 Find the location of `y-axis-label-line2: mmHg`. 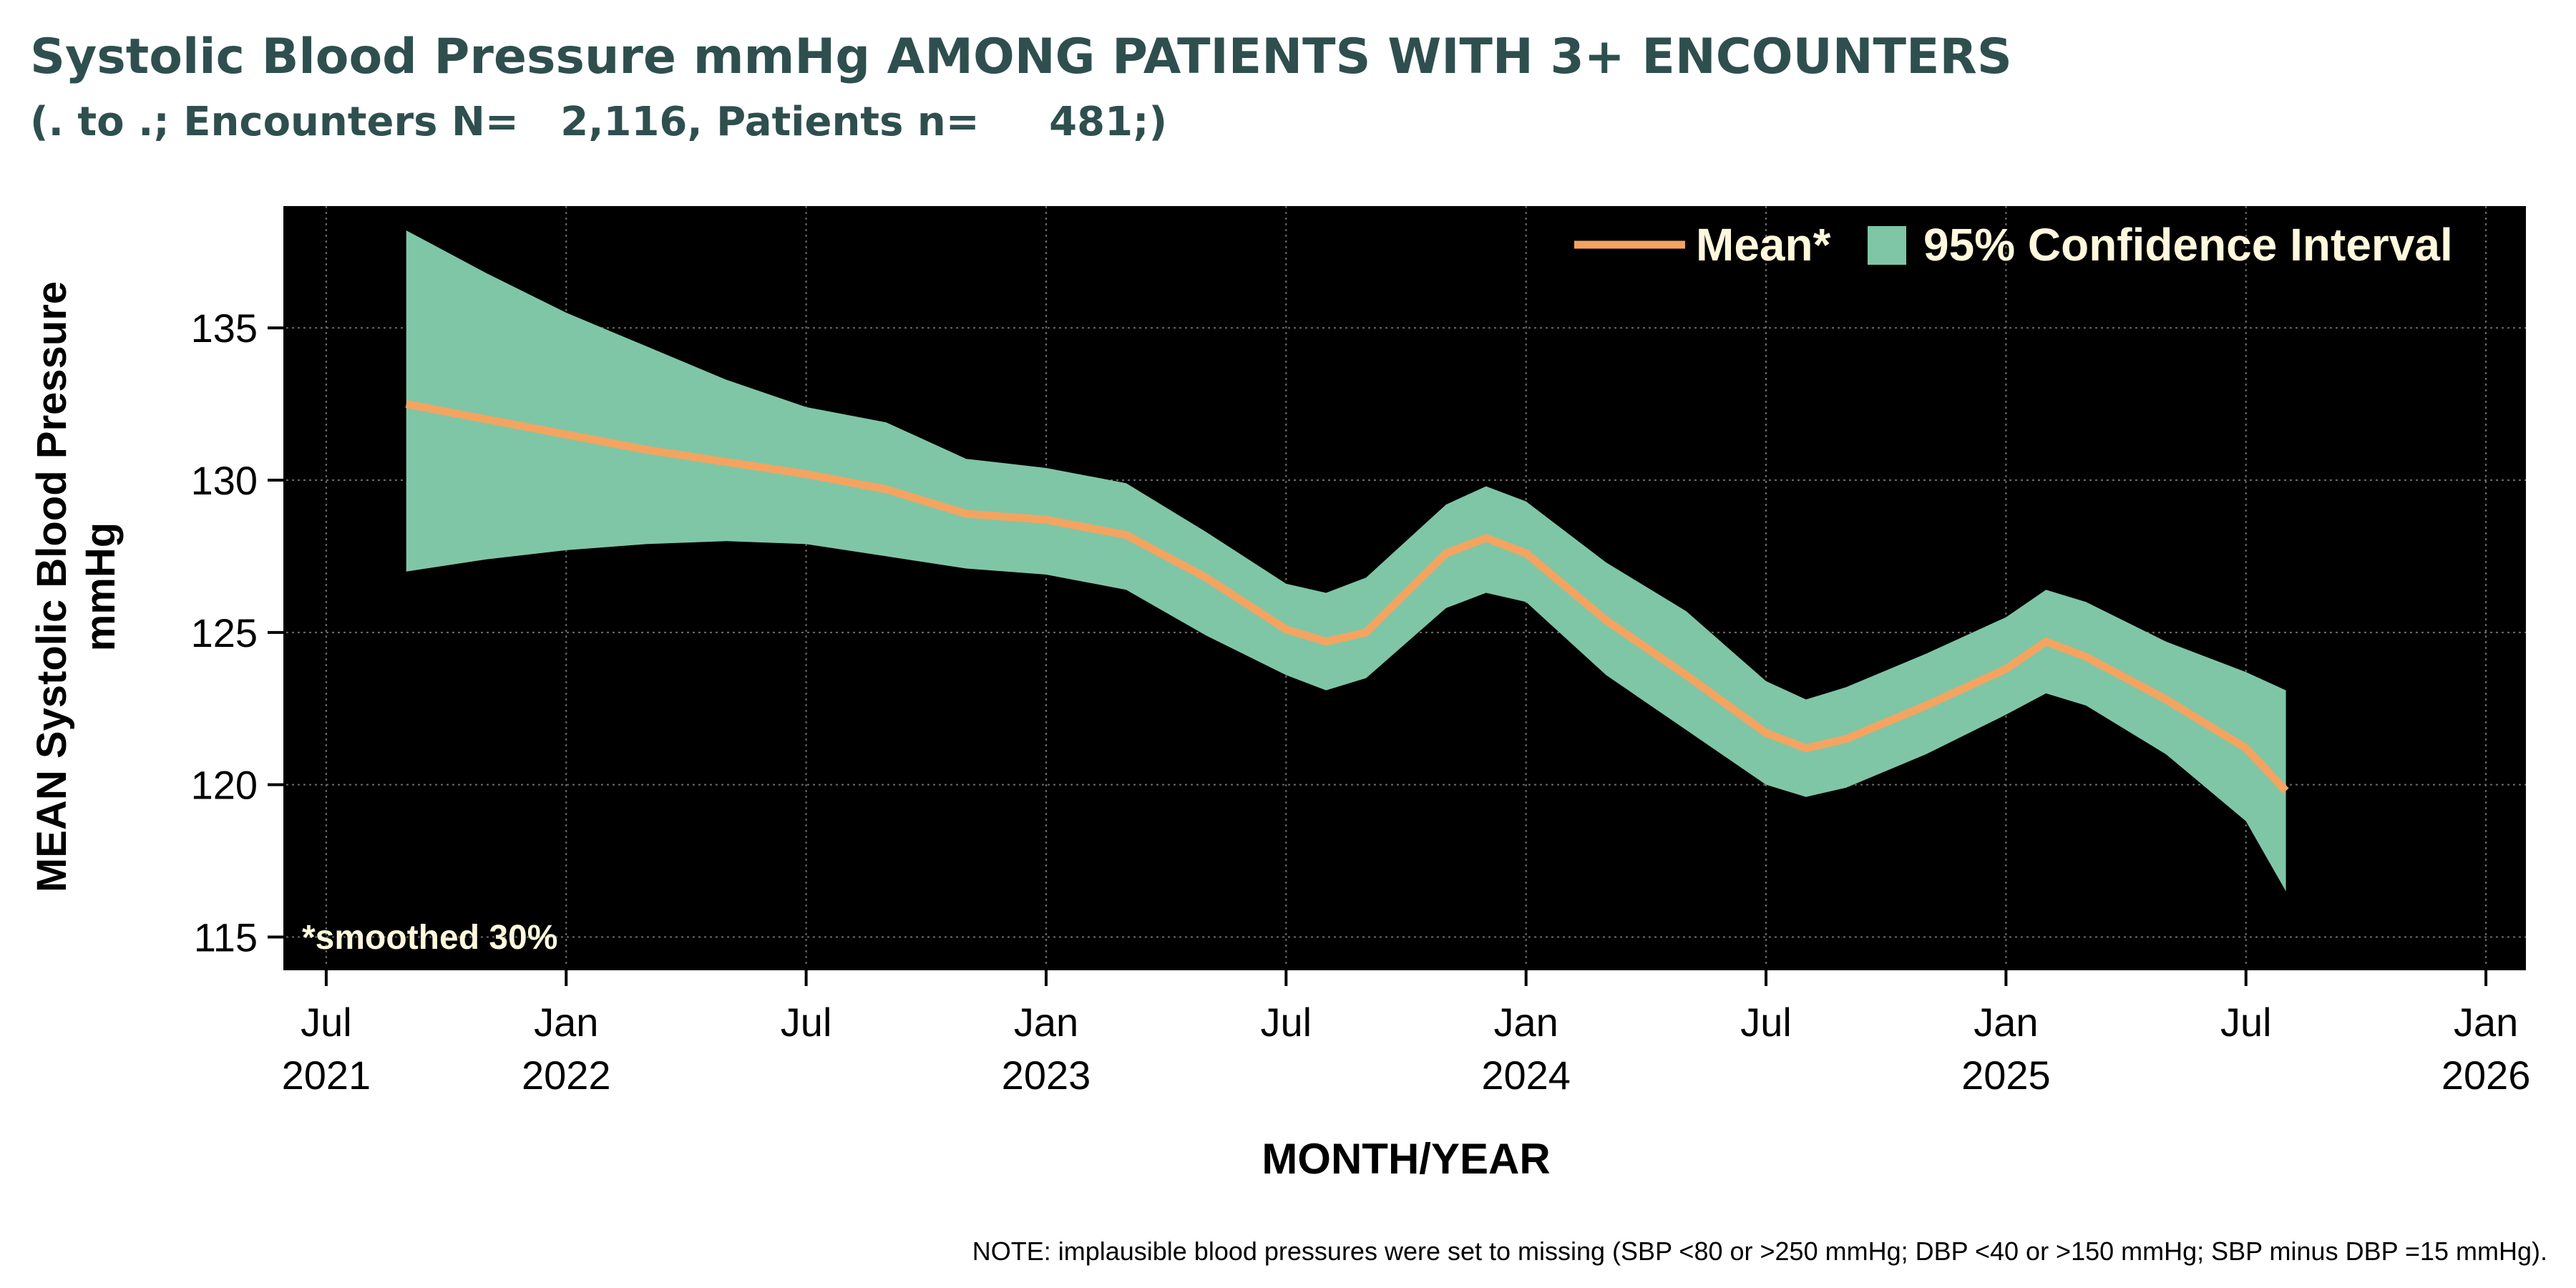

y-axis-label-line2: mmHg is located at coordinates (100, 586).